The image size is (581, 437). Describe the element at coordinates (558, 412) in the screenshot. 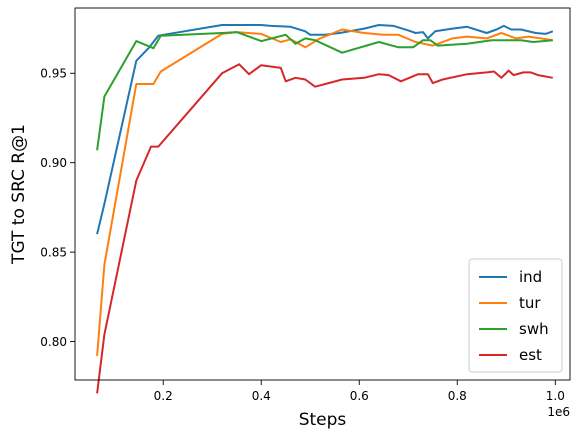

I see `x-axis-offset-label: 1e6` at that location.